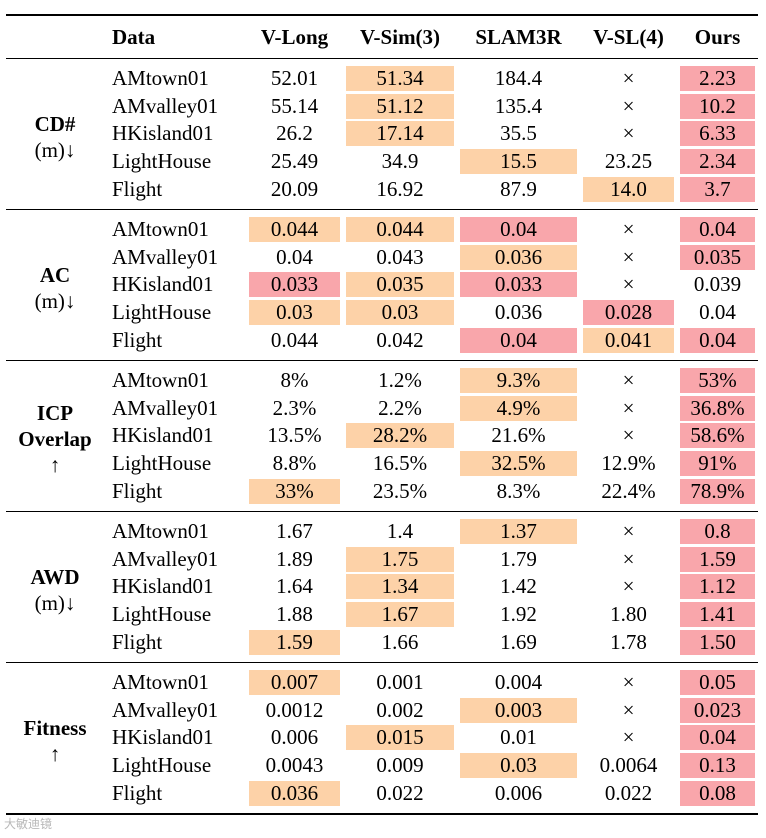 The image size is (766, 838). I want to click on second-best-value: 0.007, so click(294, 683).